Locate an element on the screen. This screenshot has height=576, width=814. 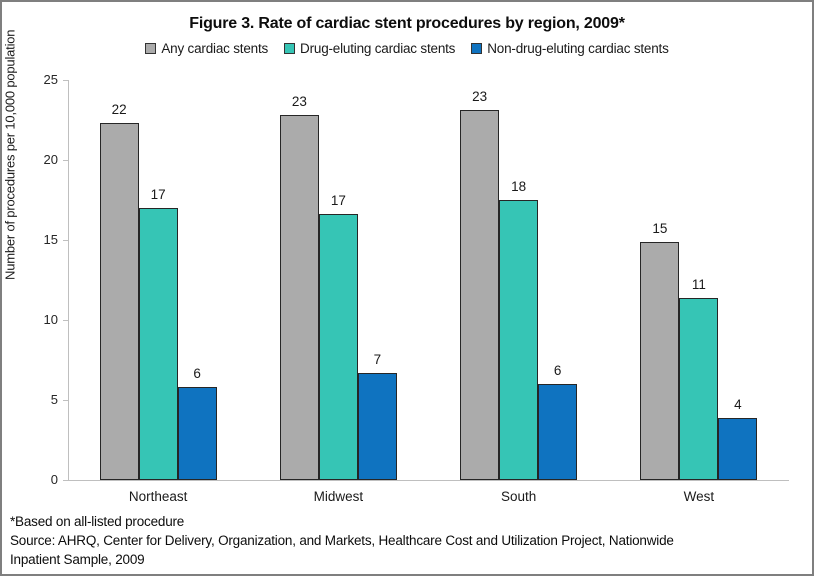
y-tick-label: 5 is located at coordinates (54, 399).